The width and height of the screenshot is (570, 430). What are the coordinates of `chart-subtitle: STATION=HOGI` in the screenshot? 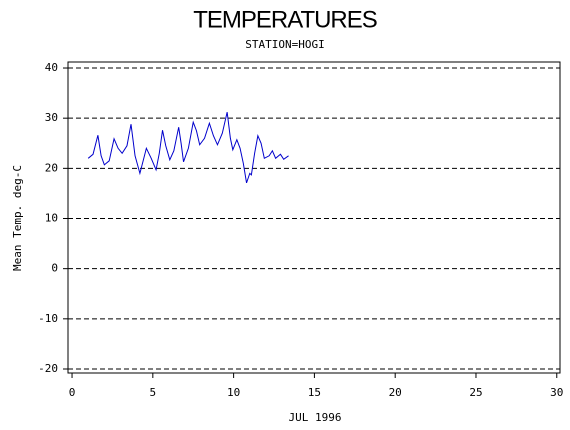 It's located at (284, 44).